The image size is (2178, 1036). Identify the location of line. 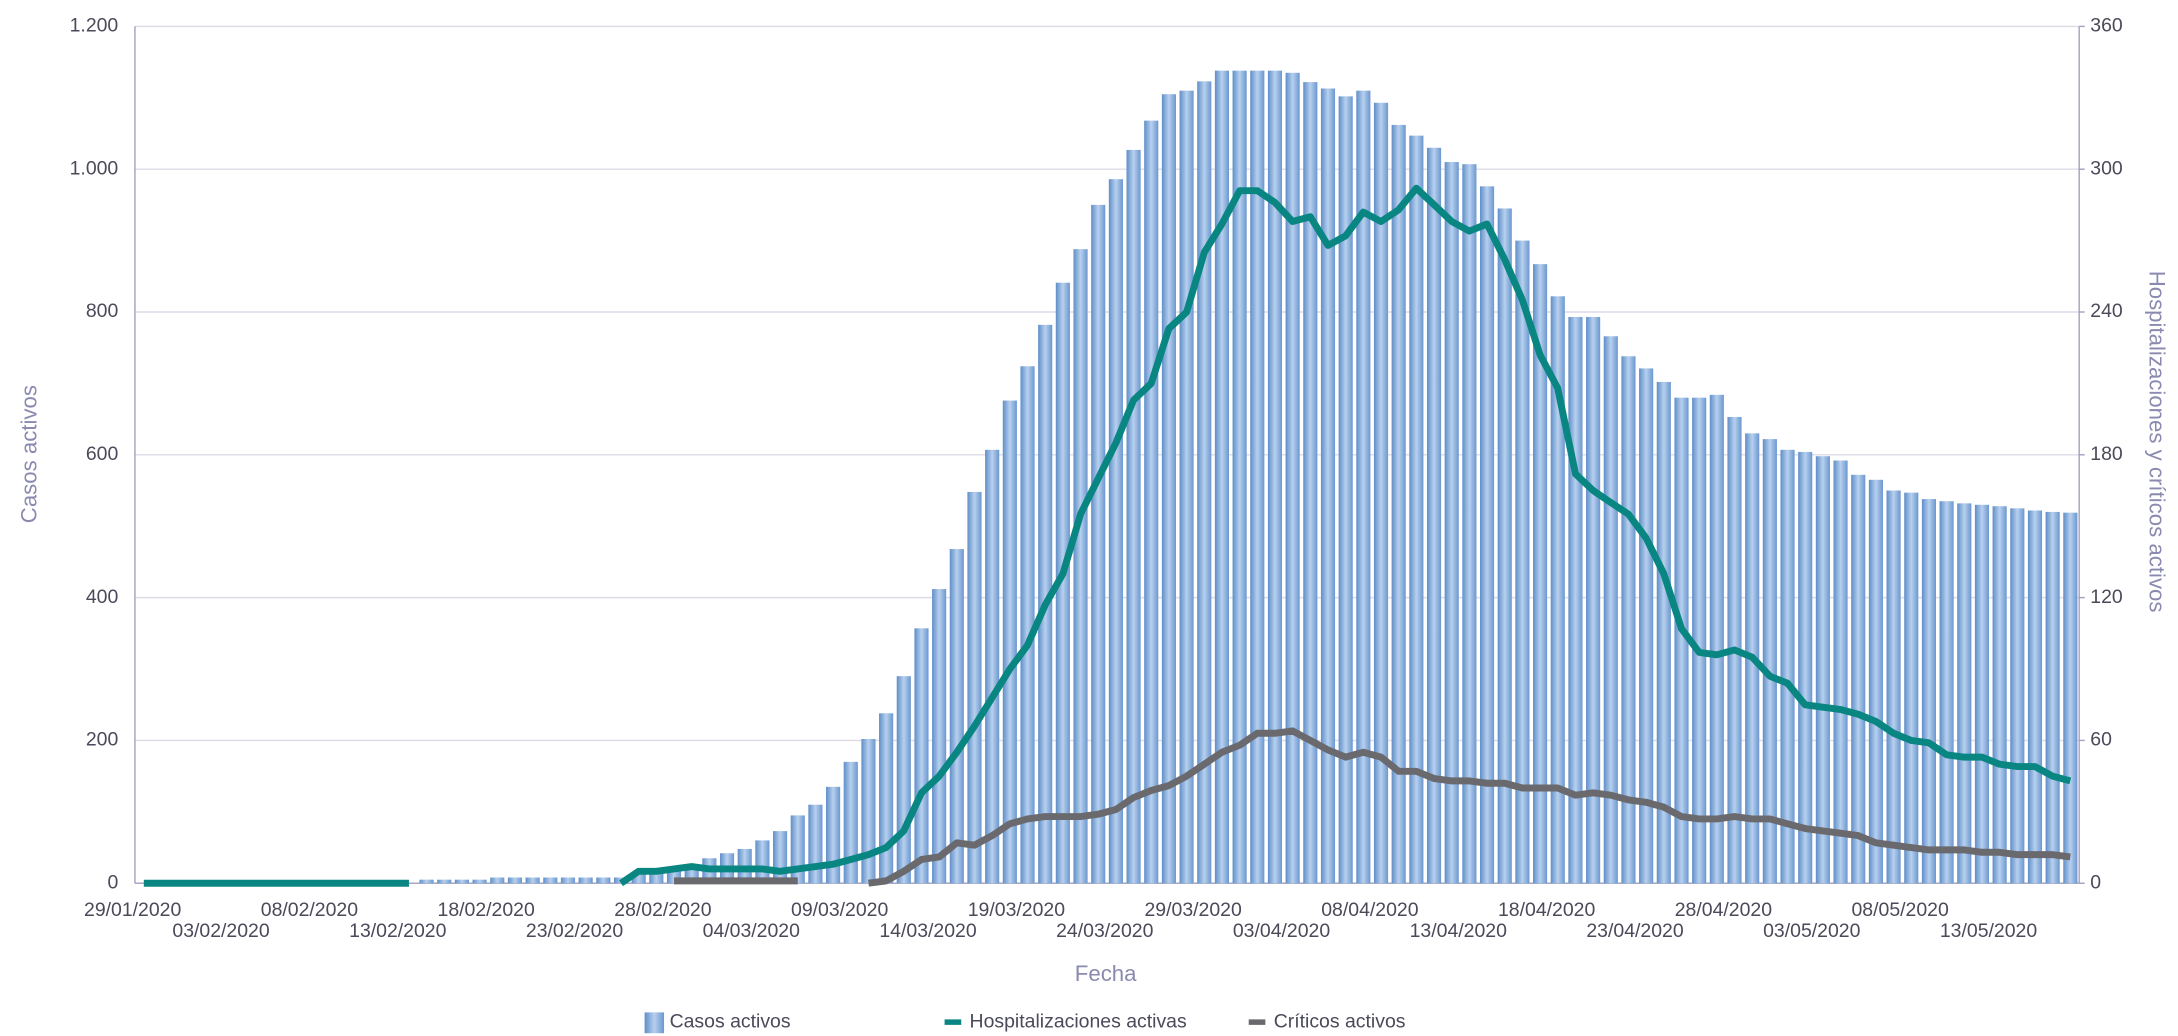
(1372, 807).